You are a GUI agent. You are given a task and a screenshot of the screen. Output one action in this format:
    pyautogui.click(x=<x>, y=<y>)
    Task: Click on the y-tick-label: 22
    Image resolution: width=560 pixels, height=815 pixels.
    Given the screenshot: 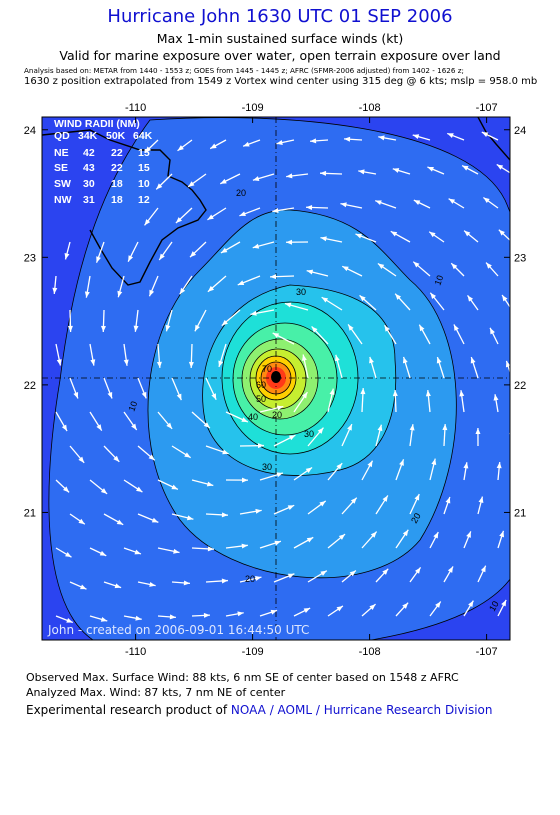 What is the action you would take?
    pyautogui.click(x=30, y=386)
    